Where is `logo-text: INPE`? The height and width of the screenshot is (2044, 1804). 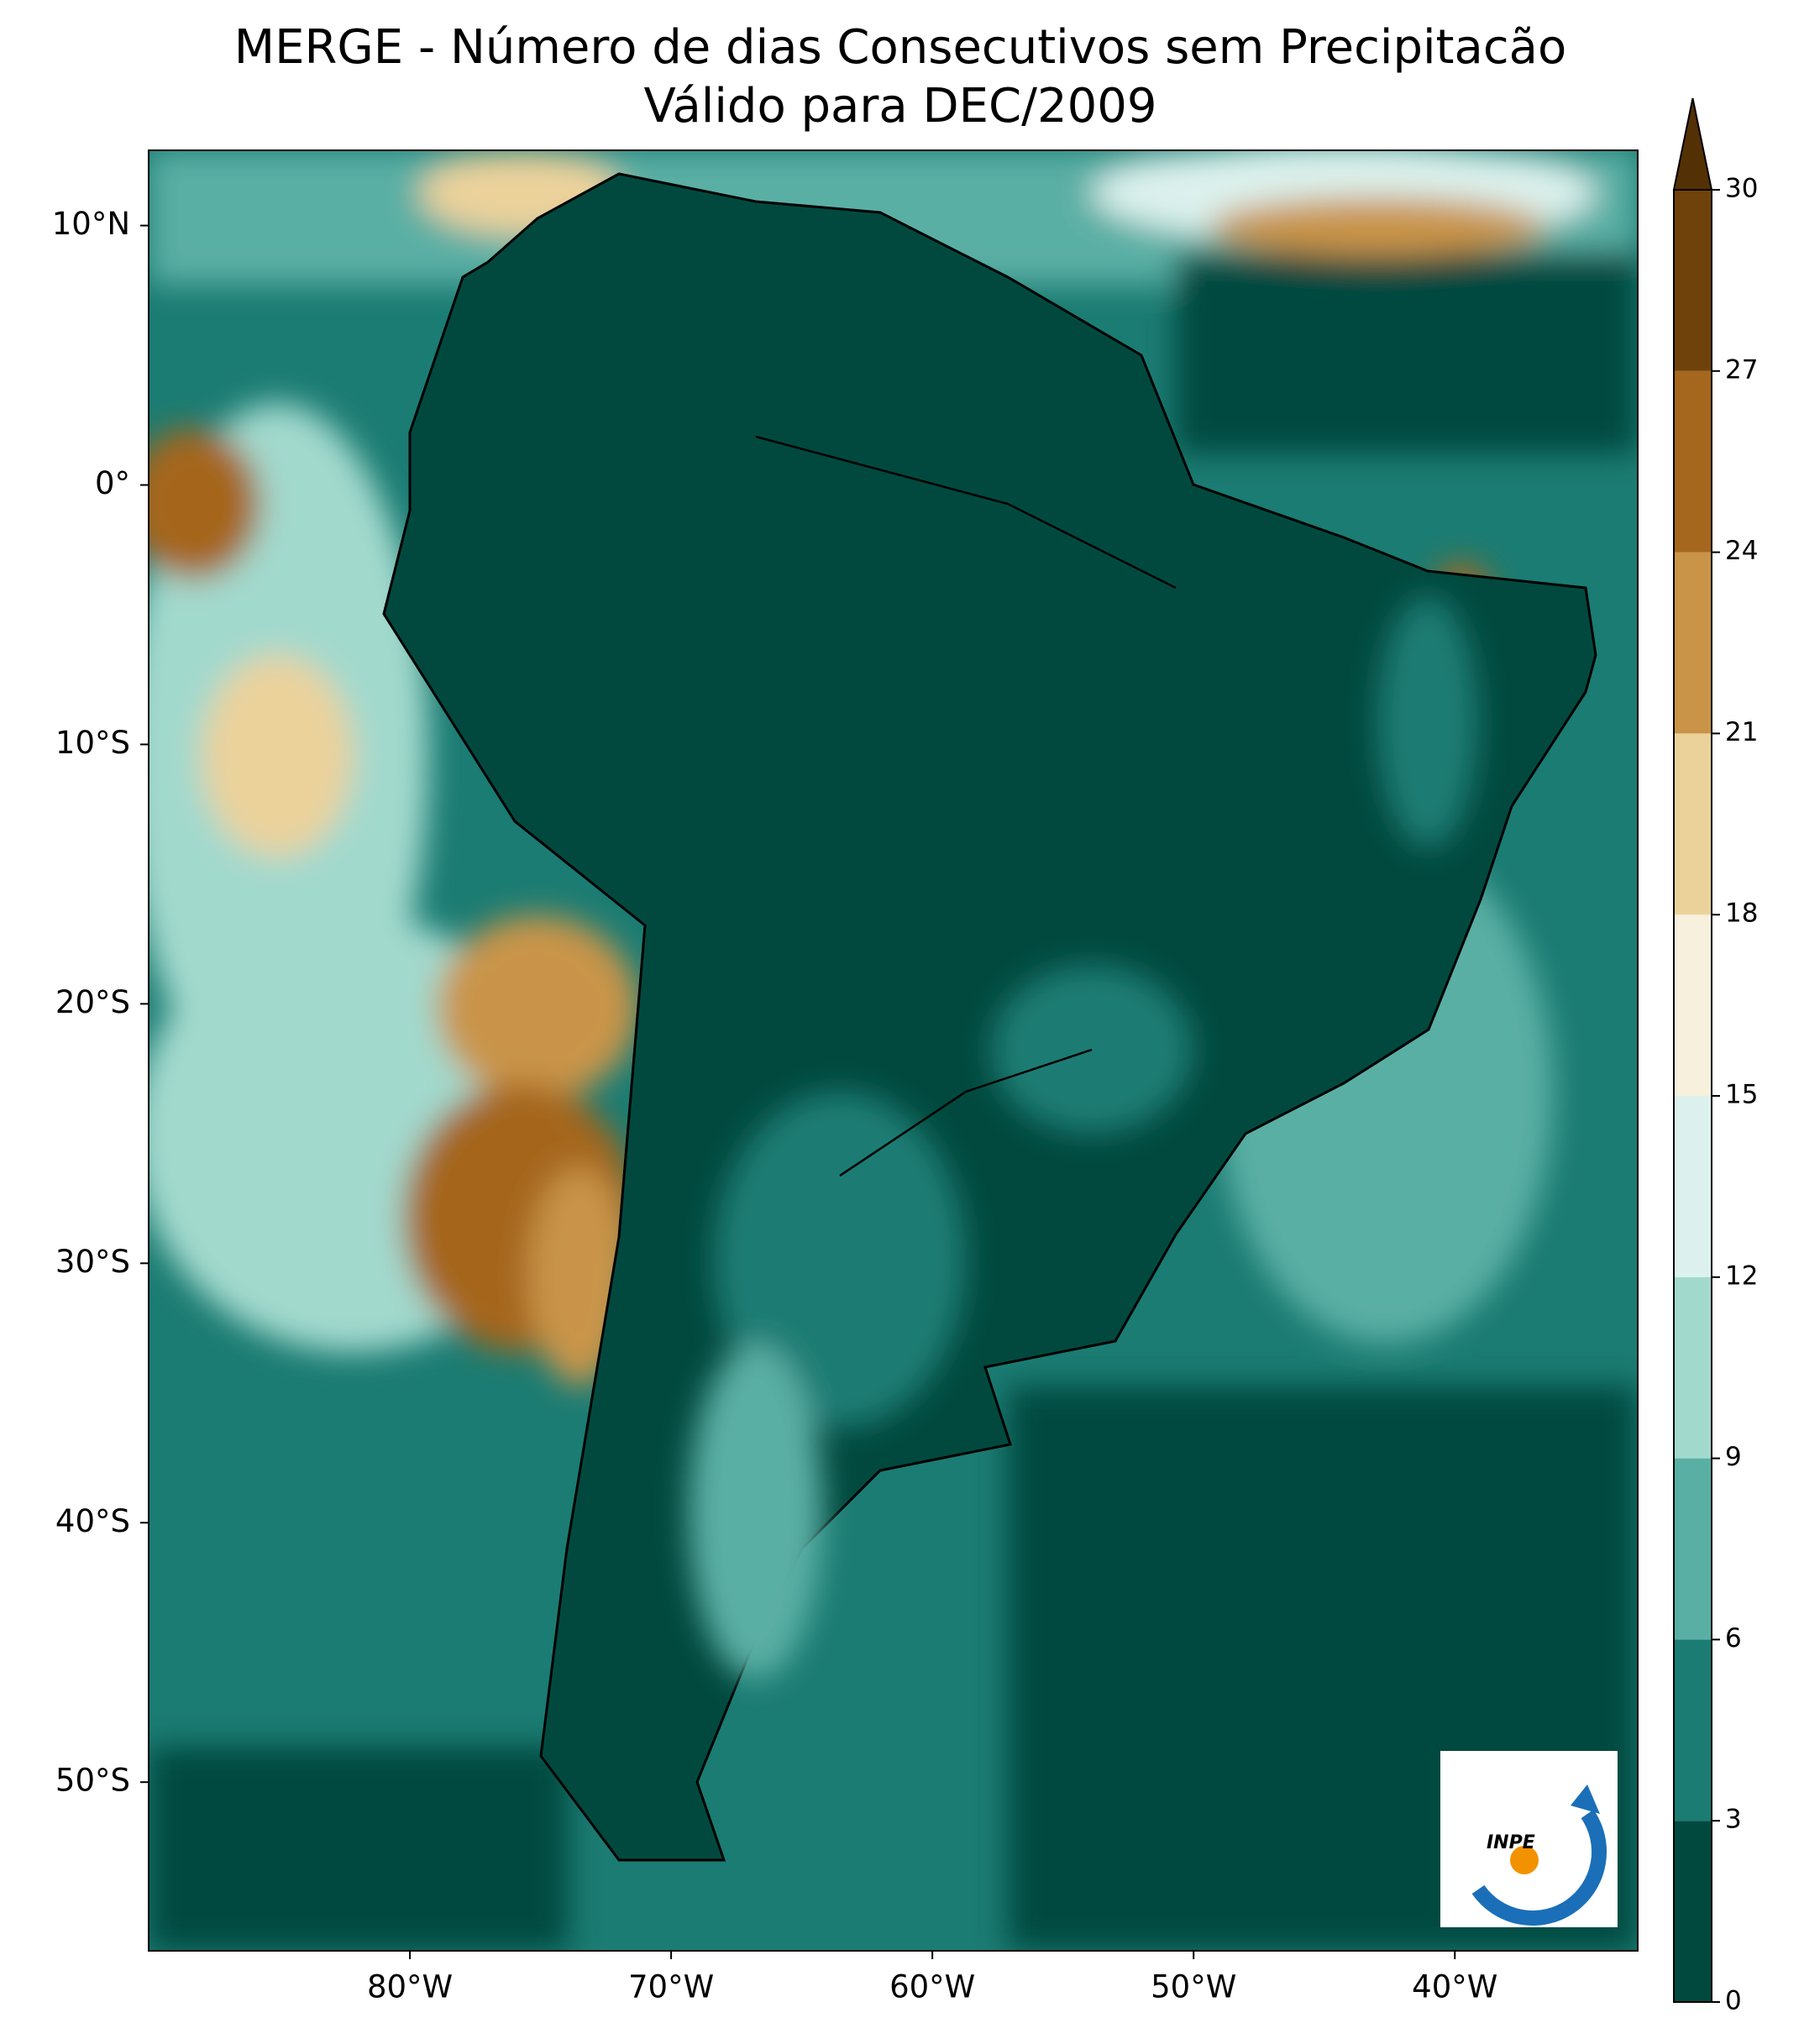 logo-text: INPE is located at coordinates (1511, 1842).